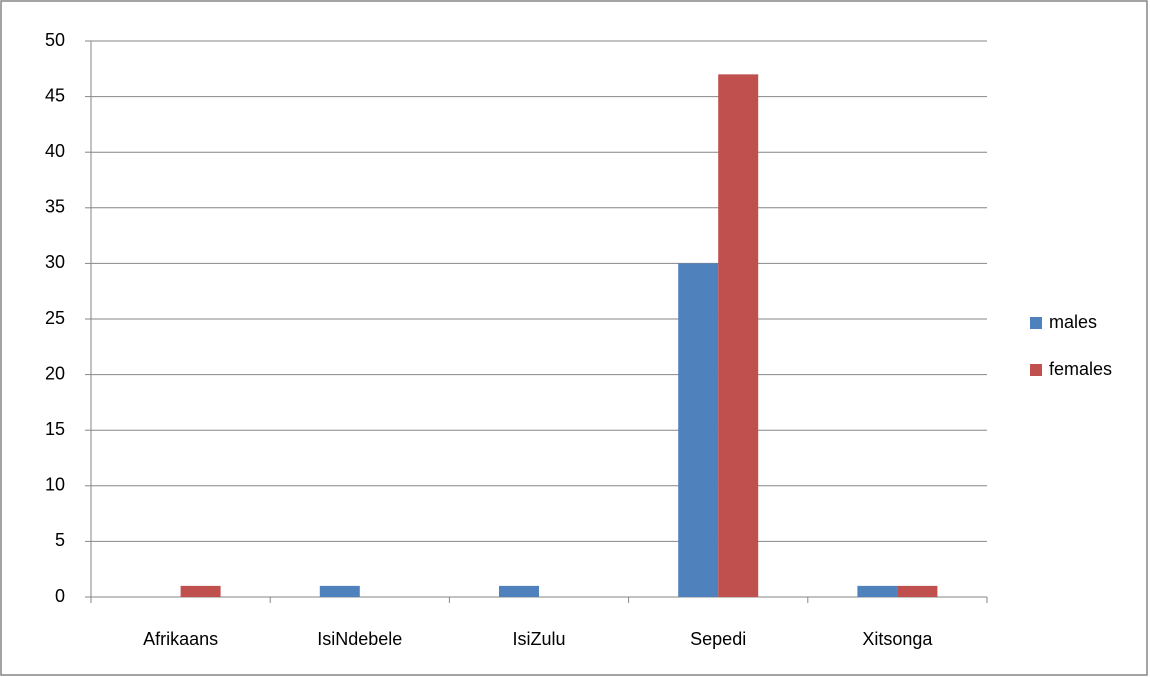 The image size is (1150, 677). I want to click on legend-label: females, so click(1080, 369).